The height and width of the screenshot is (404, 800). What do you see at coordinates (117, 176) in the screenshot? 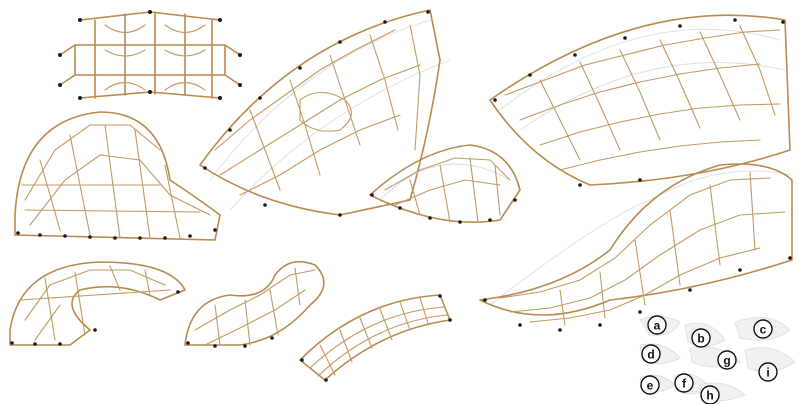
I see `dome-tail-model` at bounding box center [117, 176].